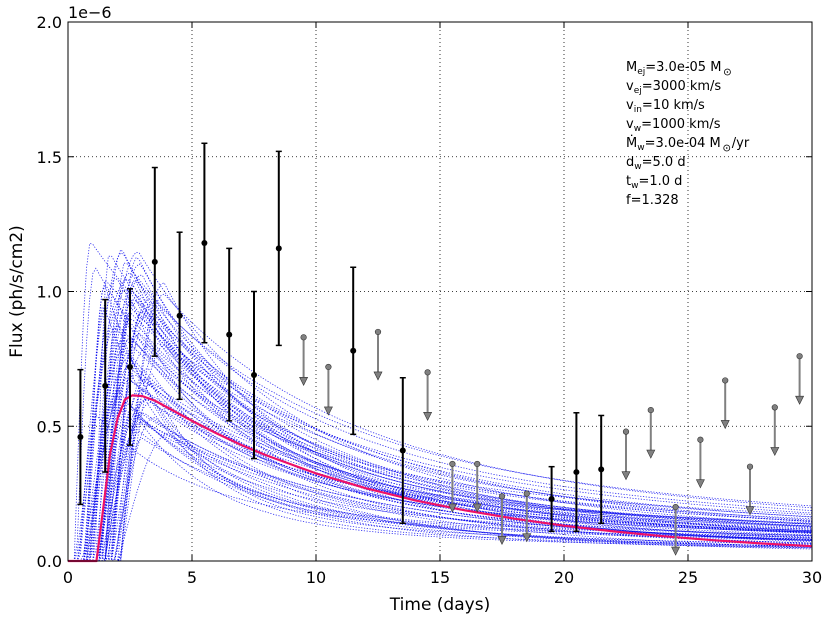 The image size is (830, 621). I want to click on annotation-value: =1000 km/s, so click(681, 124).